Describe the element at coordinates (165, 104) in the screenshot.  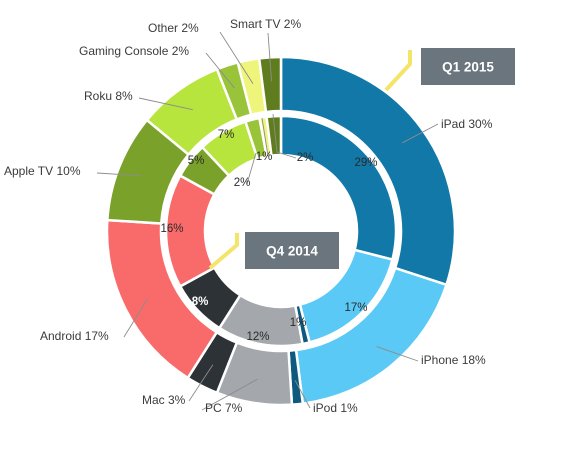
I see `leader-line-roku` at that location.